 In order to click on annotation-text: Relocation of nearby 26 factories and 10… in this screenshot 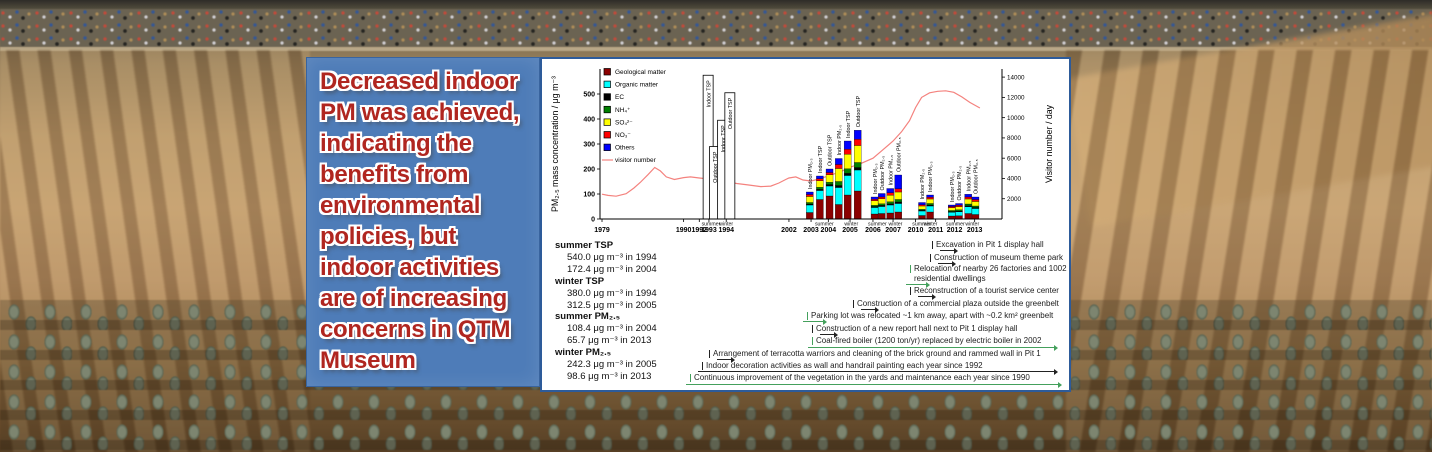, I will do `click(1003, 273)`.